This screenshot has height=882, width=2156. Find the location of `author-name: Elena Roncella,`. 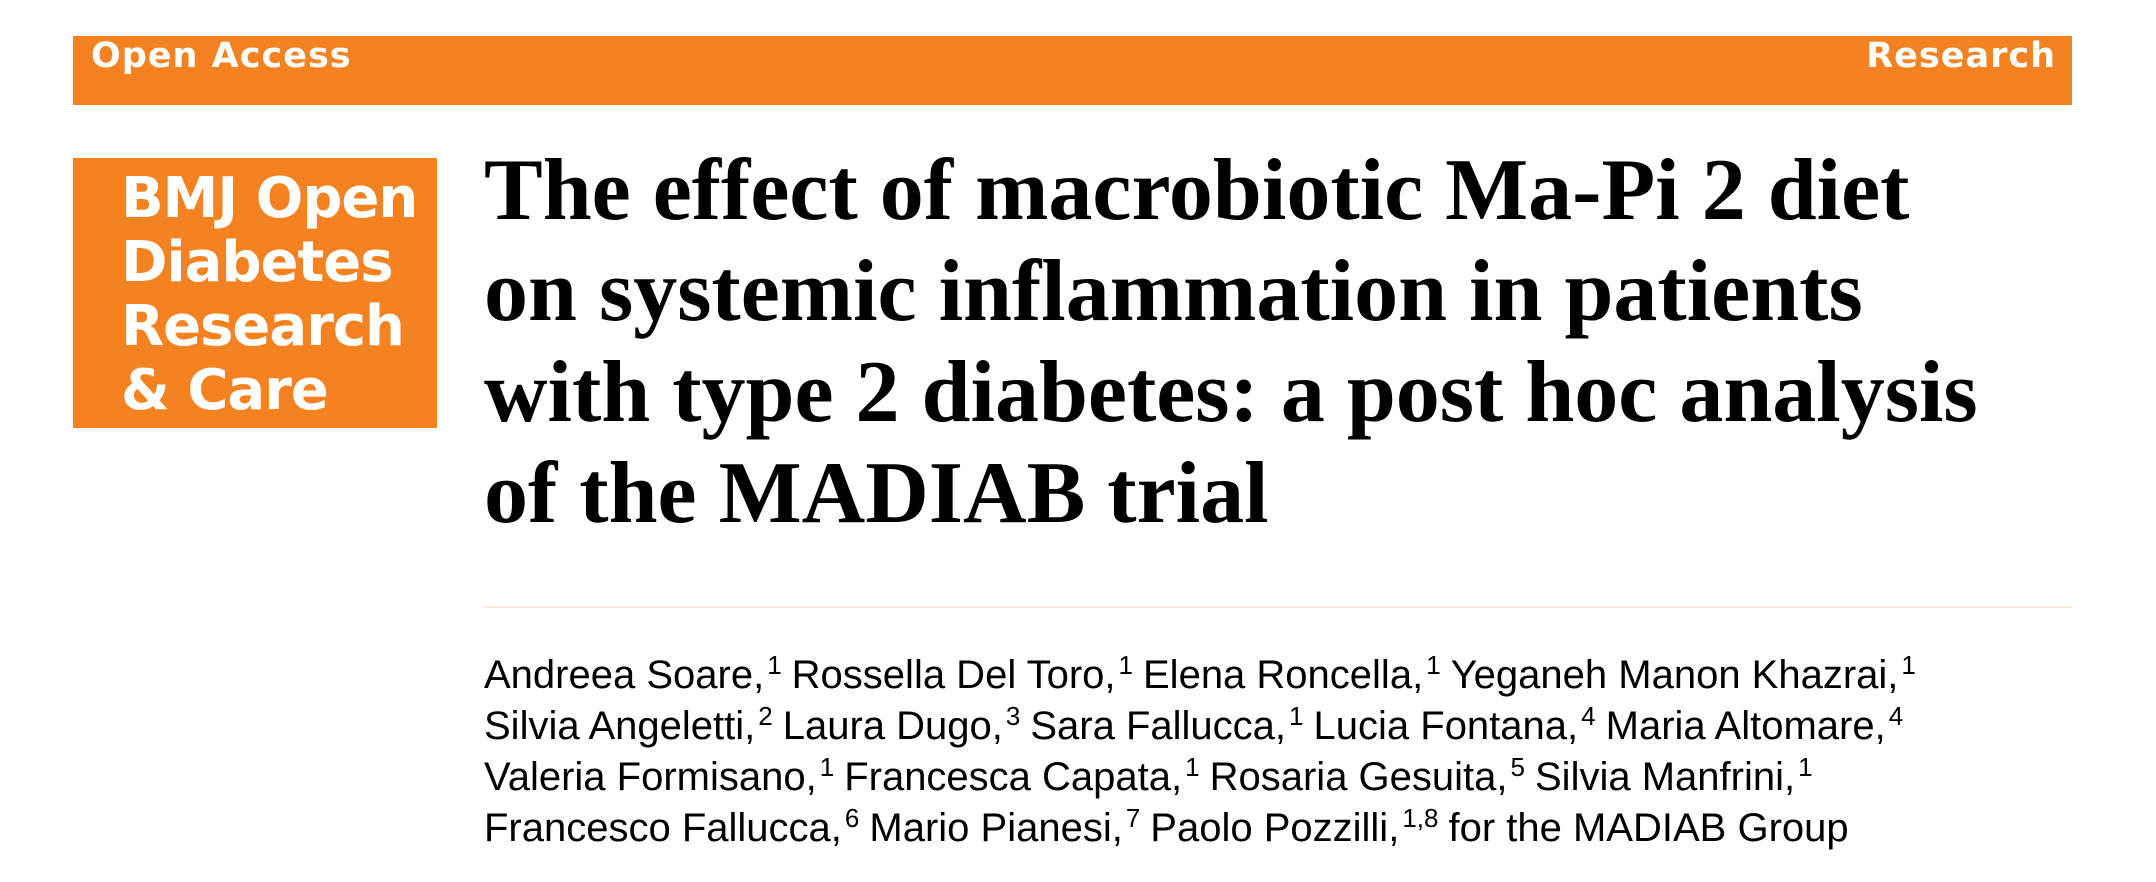

author-name: Elena Roncella, is located at coordinates (1283, 675).